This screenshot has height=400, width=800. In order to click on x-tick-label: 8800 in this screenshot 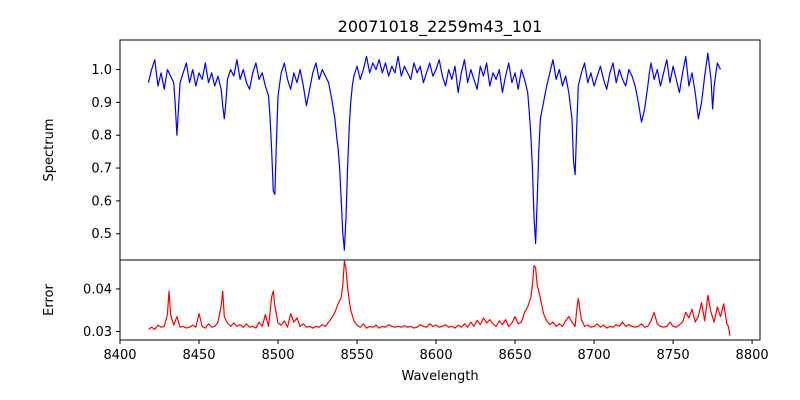, I will do `click(752, 355)`.